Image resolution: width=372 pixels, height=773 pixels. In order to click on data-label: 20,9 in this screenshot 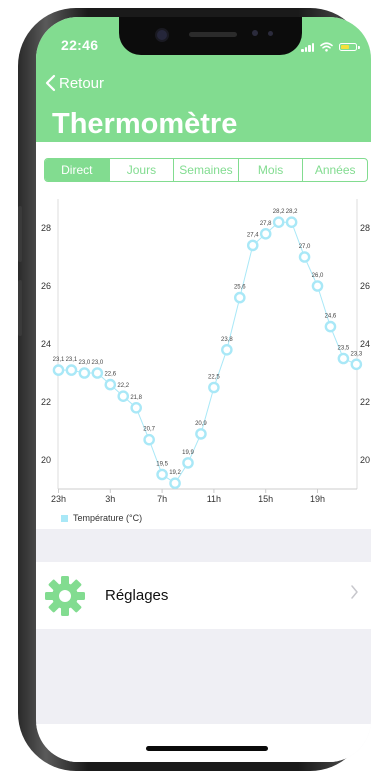, I will do `click(201, 424)`.